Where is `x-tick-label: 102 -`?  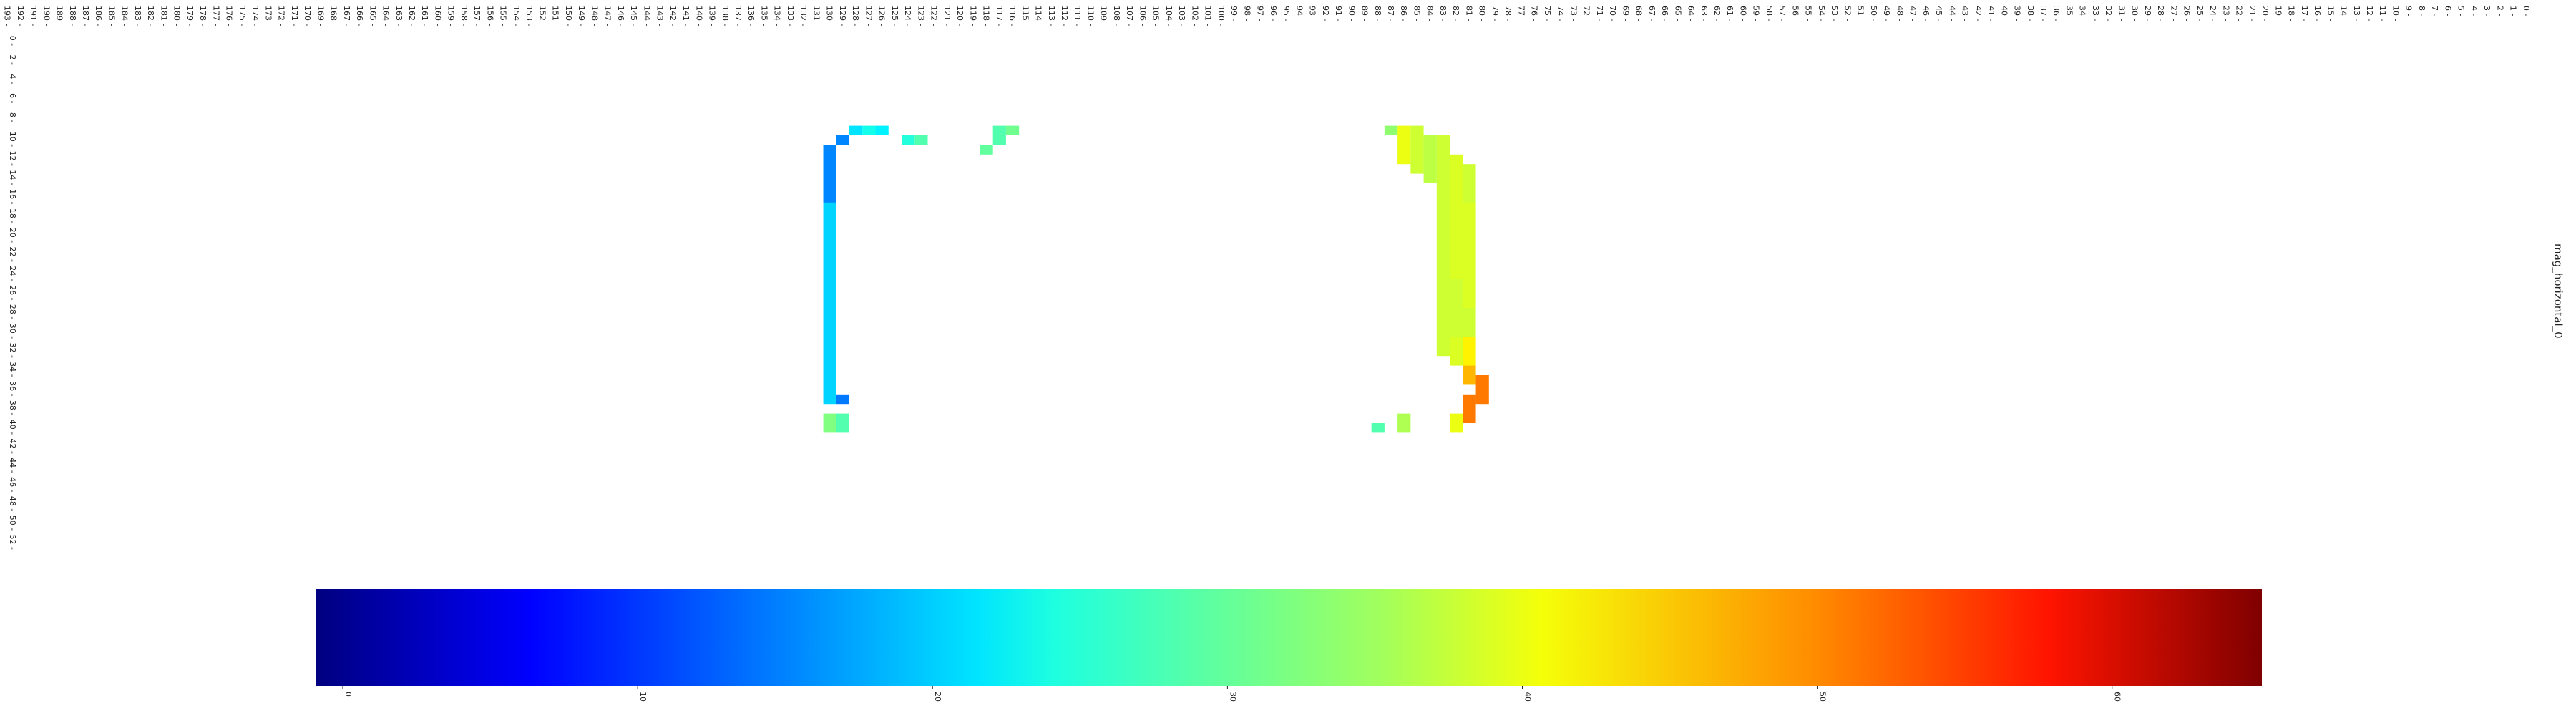
x-tick-label: 102 - is located at coordinates (1194, 16).